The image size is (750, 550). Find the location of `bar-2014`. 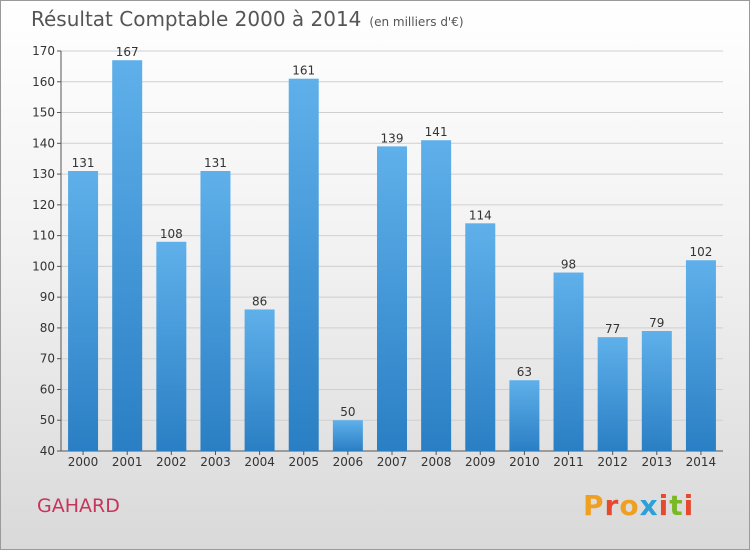

bar-2014 is located at coordinates (700, 355).